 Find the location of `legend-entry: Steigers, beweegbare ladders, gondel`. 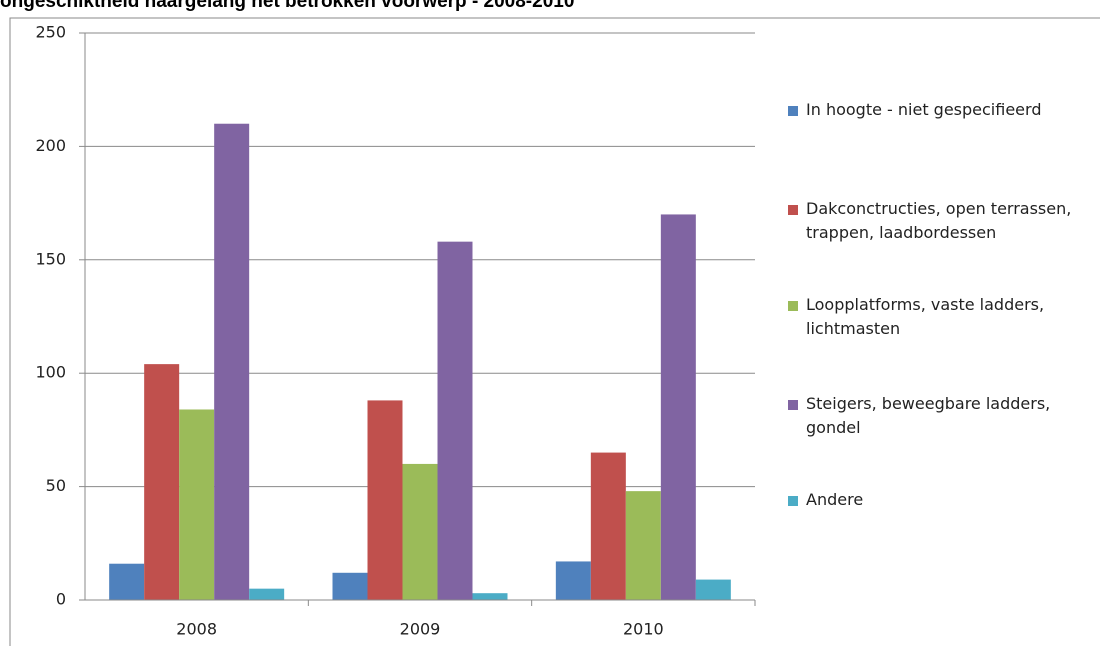

legend-entry: Steigers, beweegbare ladders, gondel is located at coordinates (943, 416).